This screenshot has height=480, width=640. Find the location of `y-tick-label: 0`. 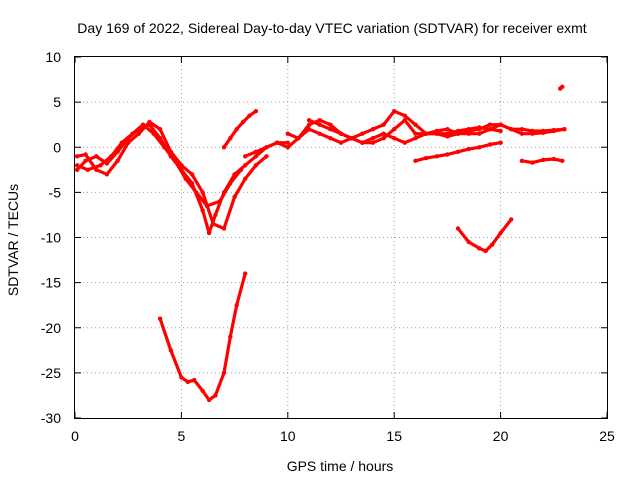

y-tick-label: 0 is located at coordinates (57, 147).